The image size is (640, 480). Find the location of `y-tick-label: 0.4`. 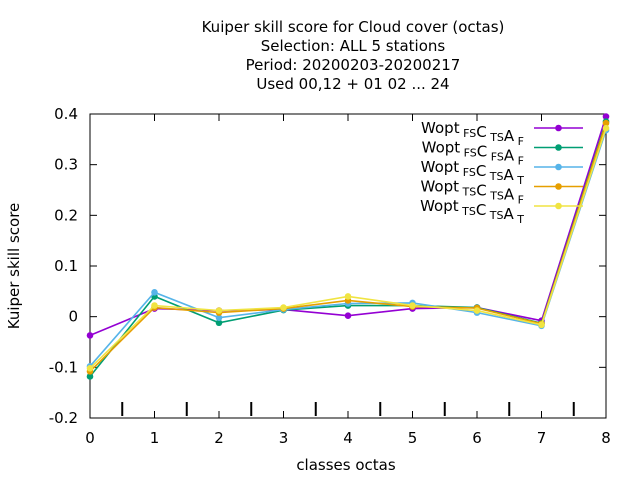

y-tick-label: 0.4 is located at coordinates (66, 114).